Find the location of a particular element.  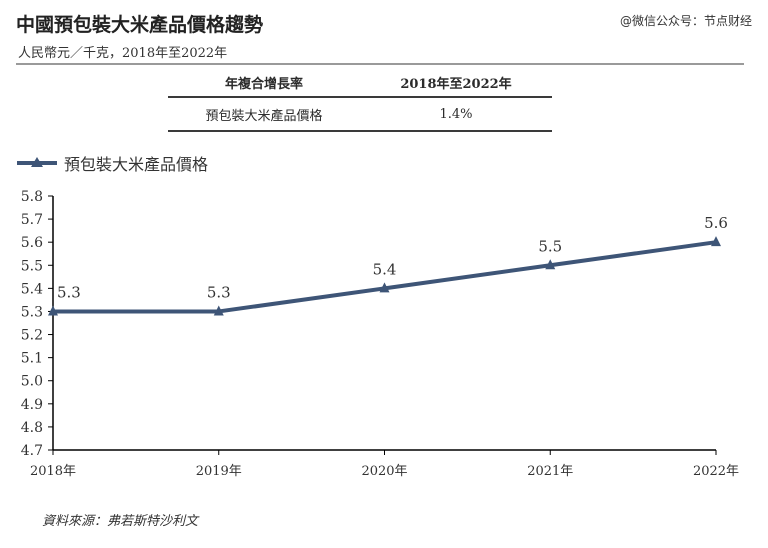

title-divider is located at coordinates (380, 64).